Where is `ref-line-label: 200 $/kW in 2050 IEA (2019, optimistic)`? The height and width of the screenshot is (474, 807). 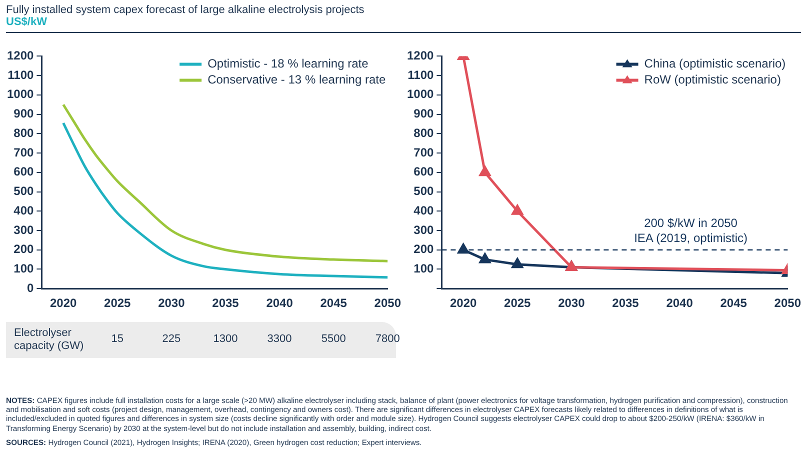
ref-line-label: 200 $/kW in 2050 IEA (2019, optimistic) is located at coordinates (691, 230).